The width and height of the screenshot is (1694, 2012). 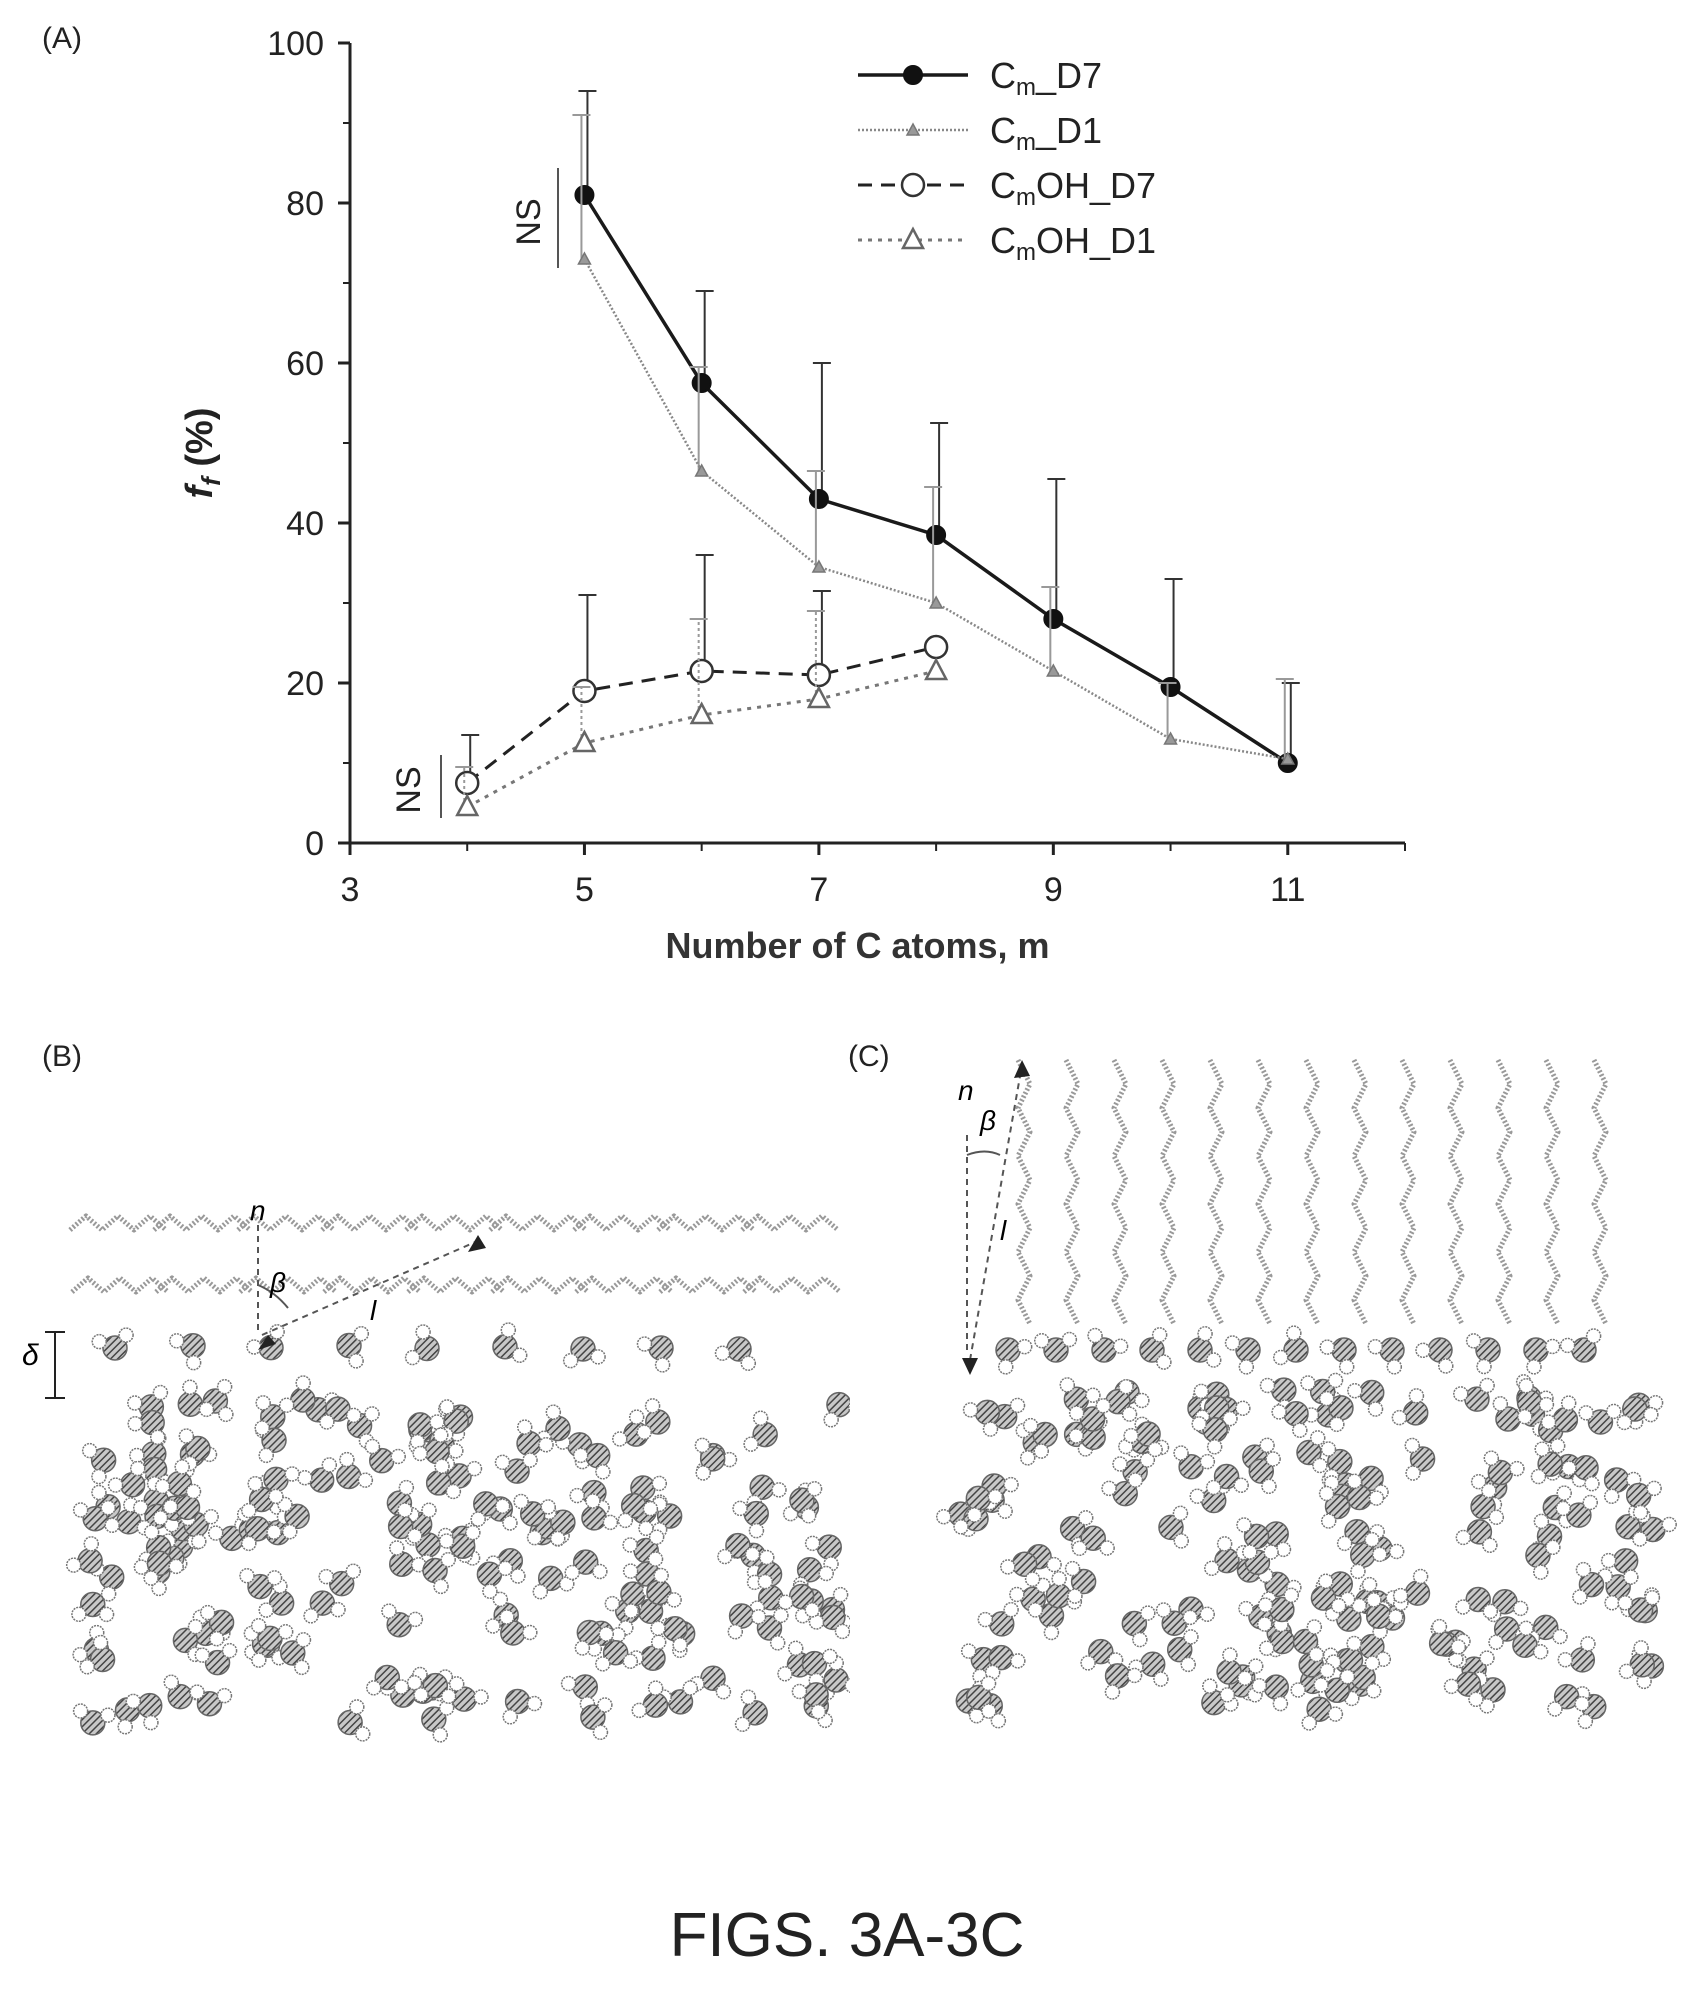 What do you see at coordinates (305, 524) in the screenshot?
I see `y-tick-label: 40` at bounding box center [305, 524].